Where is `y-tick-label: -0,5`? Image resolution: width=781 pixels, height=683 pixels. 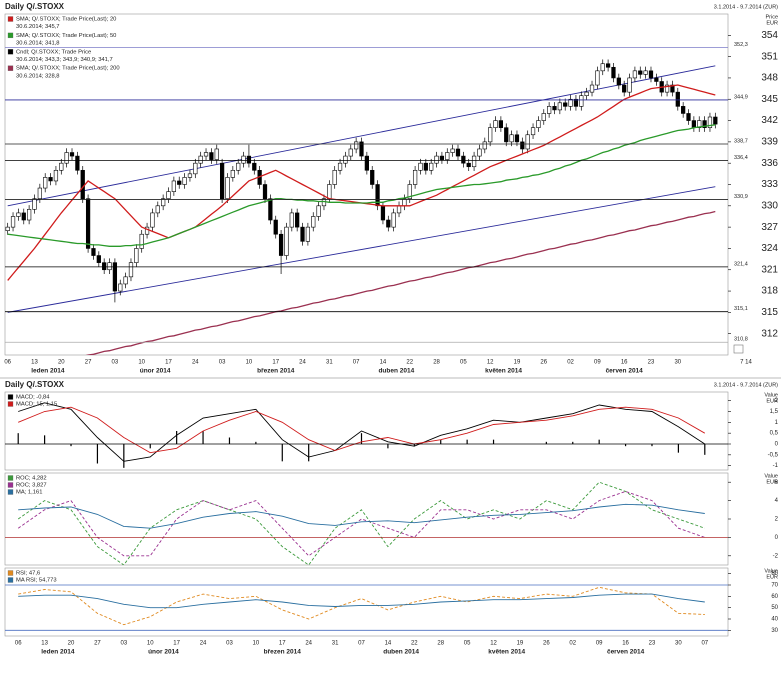 y-tick-label: -0,5 is located at coordinates (773, 455).